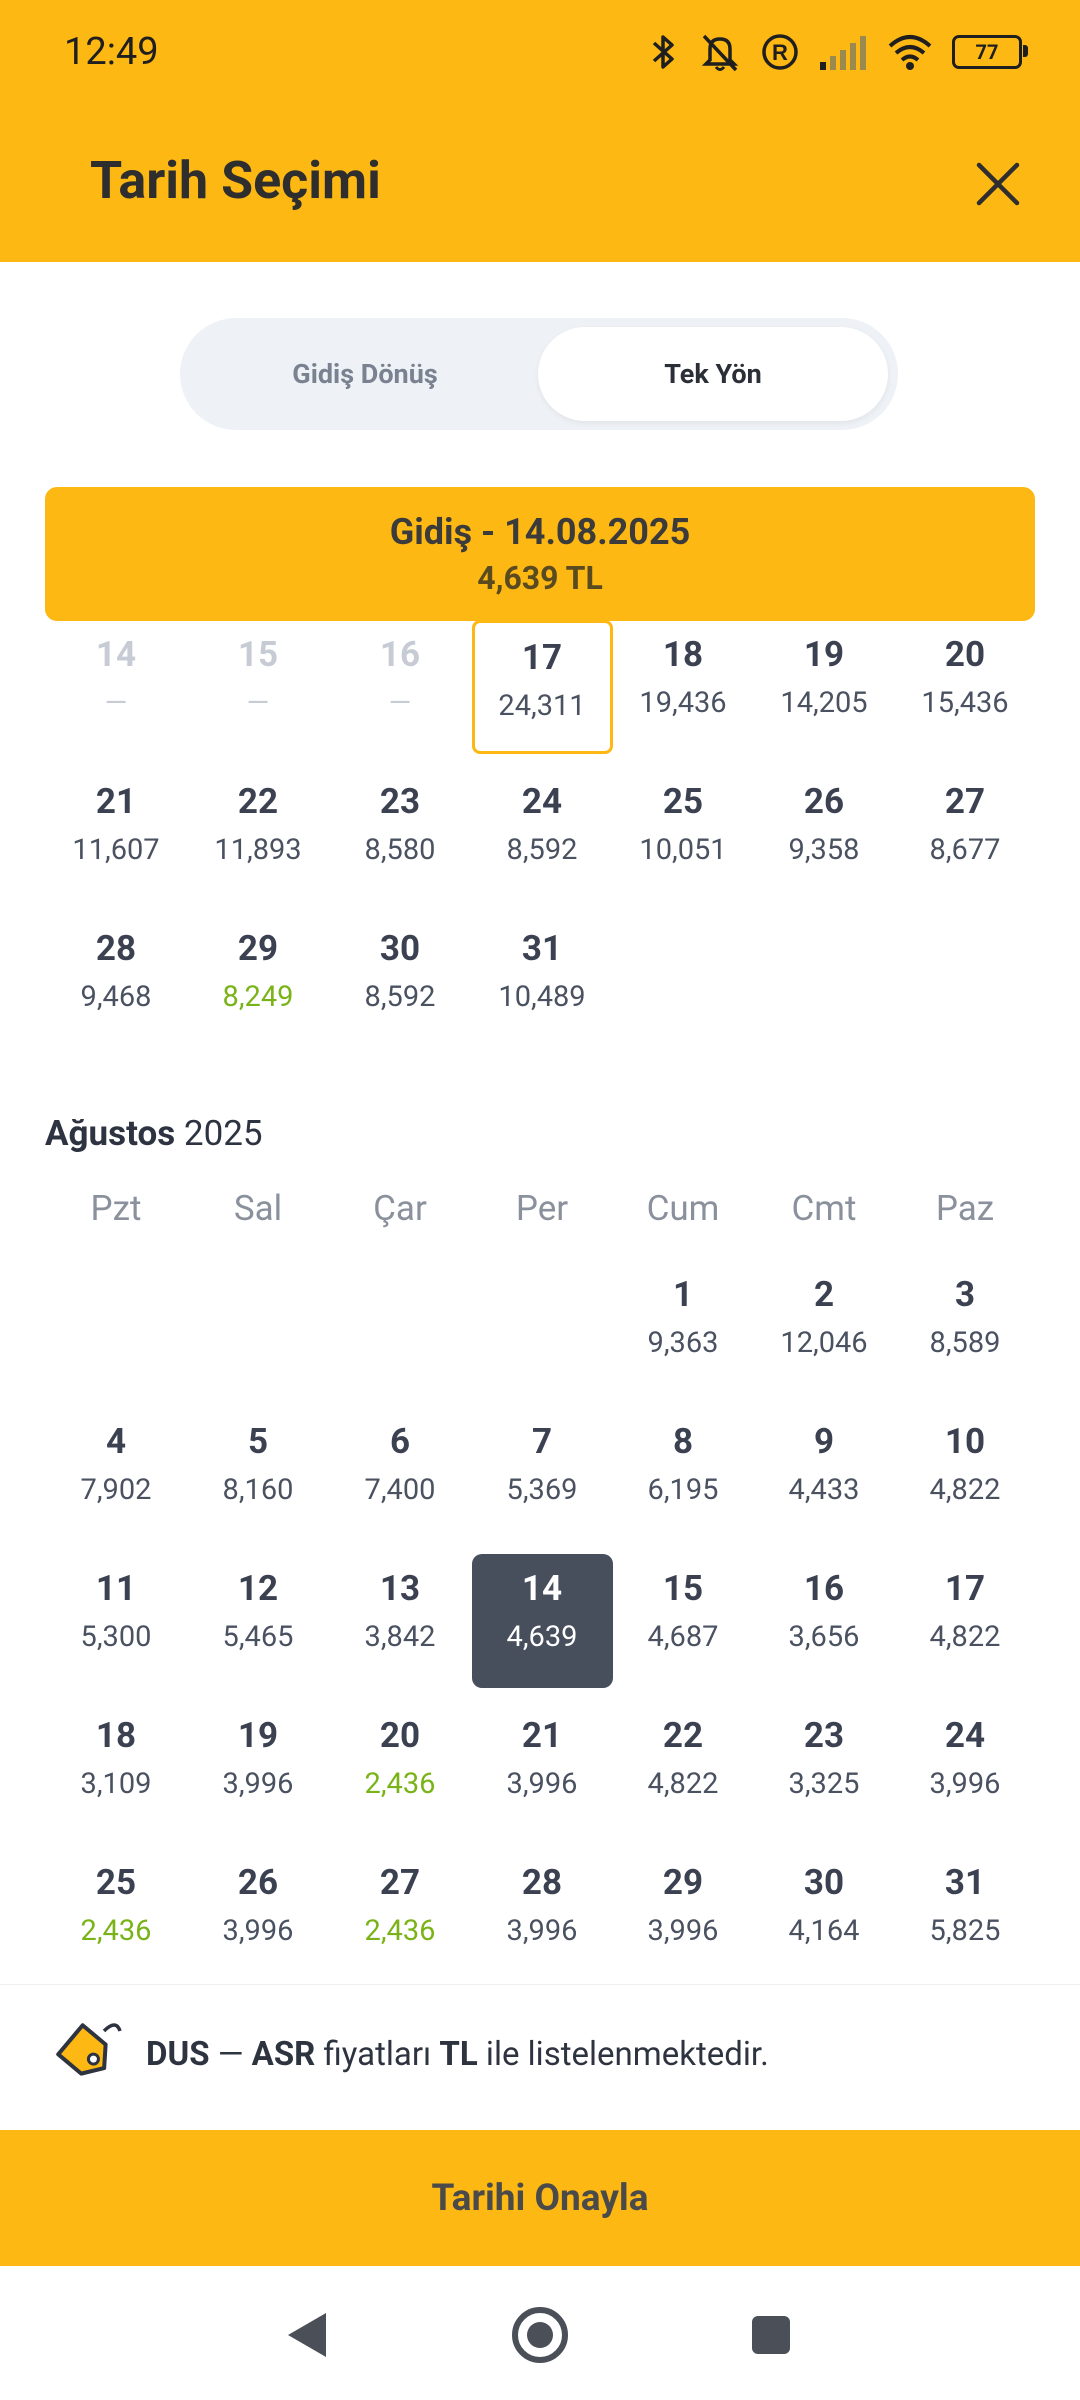  What do you see at coordinates (258, 1768) in the screenshot?
I see `calendar-day: 19 3,996` at bounding box center [258, 1768].